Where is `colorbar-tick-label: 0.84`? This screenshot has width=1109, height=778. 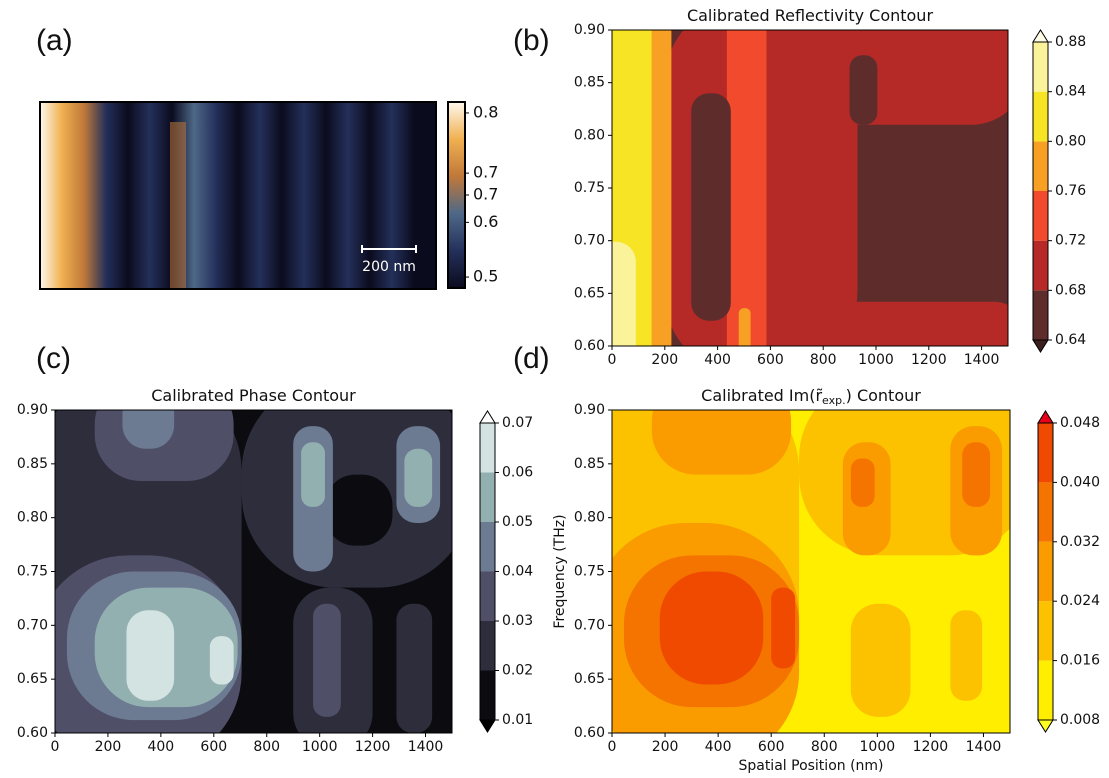 colorbar-tick-label: 0.84 is located at coordinates (1070, 92).